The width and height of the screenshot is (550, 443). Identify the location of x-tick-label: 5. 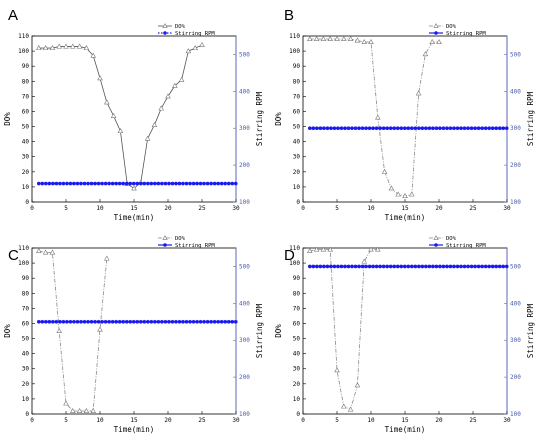
(66, 420).